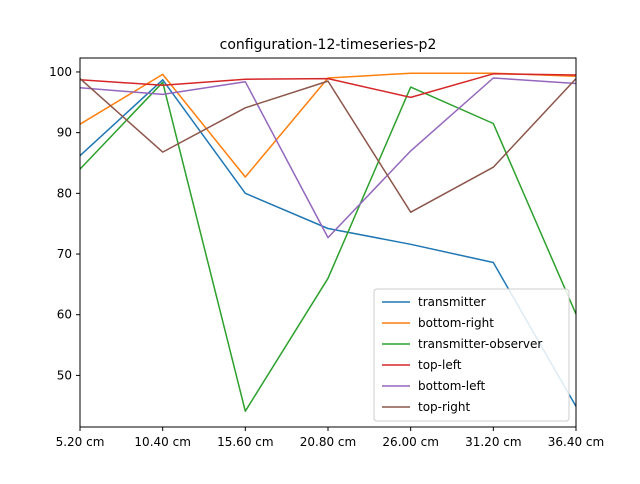  I want to click on legend-label: bottom-right, so click(456, 323).